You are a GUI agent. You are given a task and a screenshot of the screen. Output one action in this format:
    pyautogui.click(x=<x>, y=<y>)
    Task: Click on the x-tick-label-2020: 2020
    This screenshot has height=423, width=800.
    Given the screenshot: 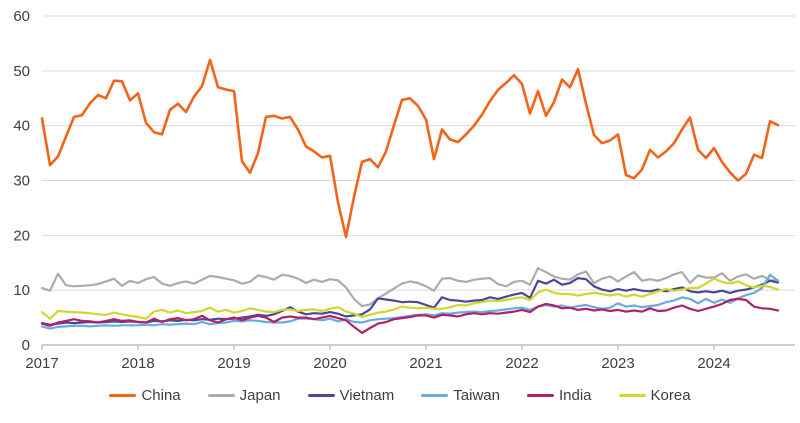 What is the action you would take?
    pyautogui.click(x=329, y=363)
    